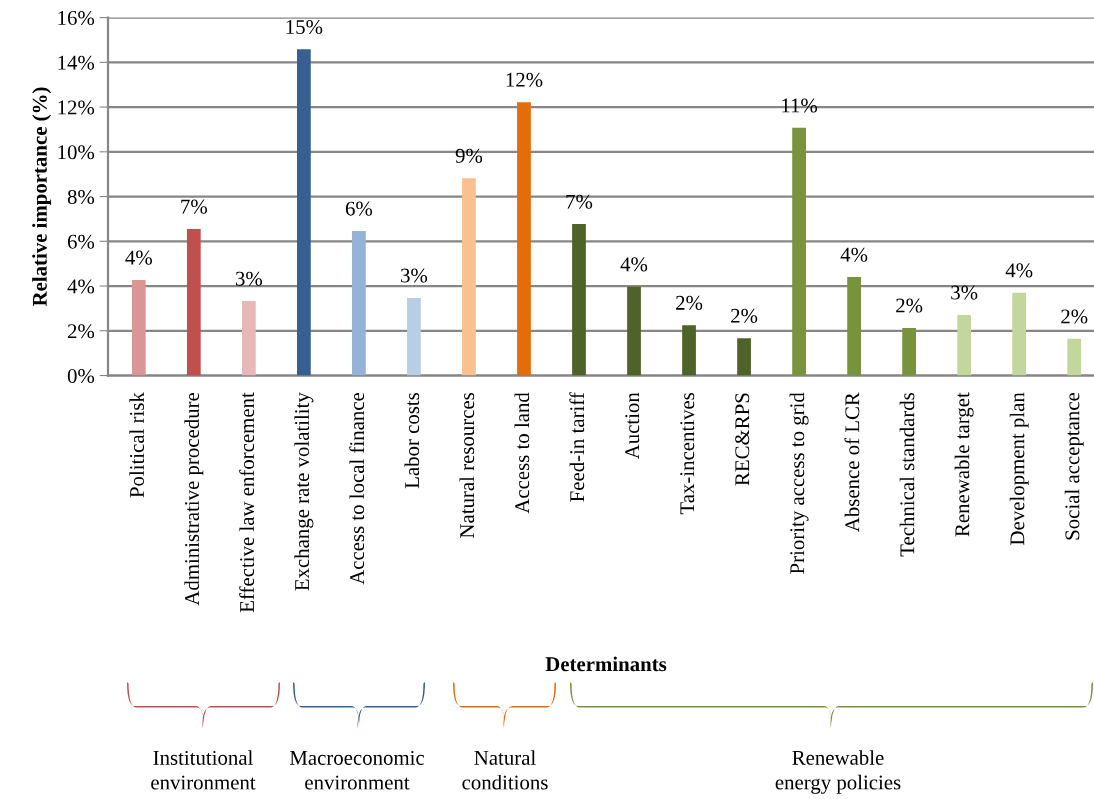 Image resolution: width=1094 pixels, height=799 pixels. Describe the element at coordinates (606, 664) in the screenshot. I see `x-axis-title: Determinants` at that location.